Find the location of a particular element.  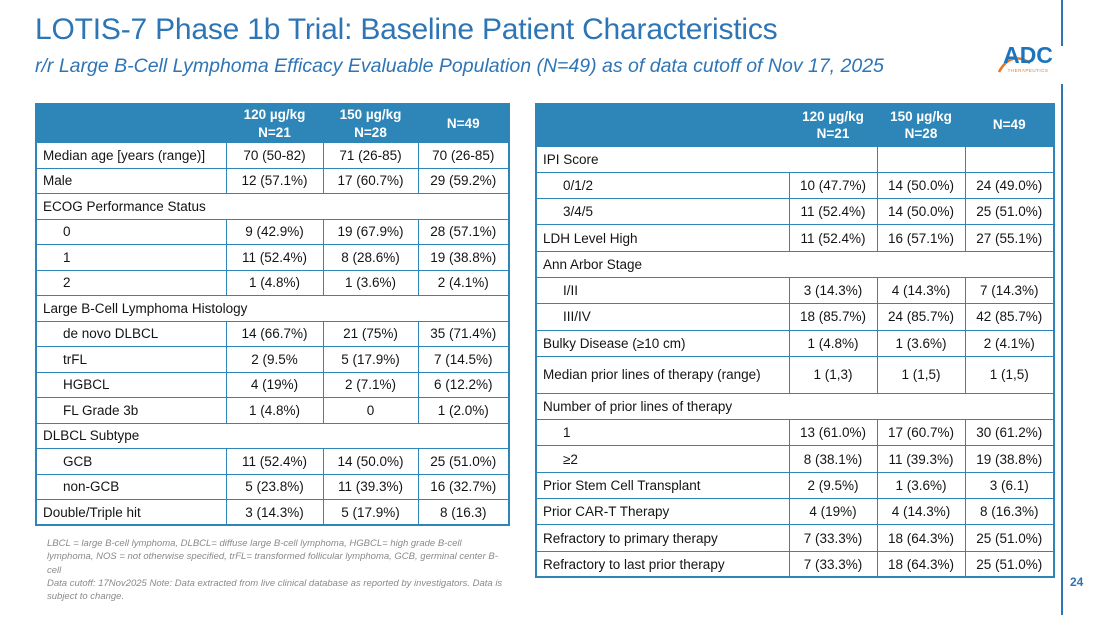

column-header: 150 µg/kg N=28 is located at coordinates (370, 123).